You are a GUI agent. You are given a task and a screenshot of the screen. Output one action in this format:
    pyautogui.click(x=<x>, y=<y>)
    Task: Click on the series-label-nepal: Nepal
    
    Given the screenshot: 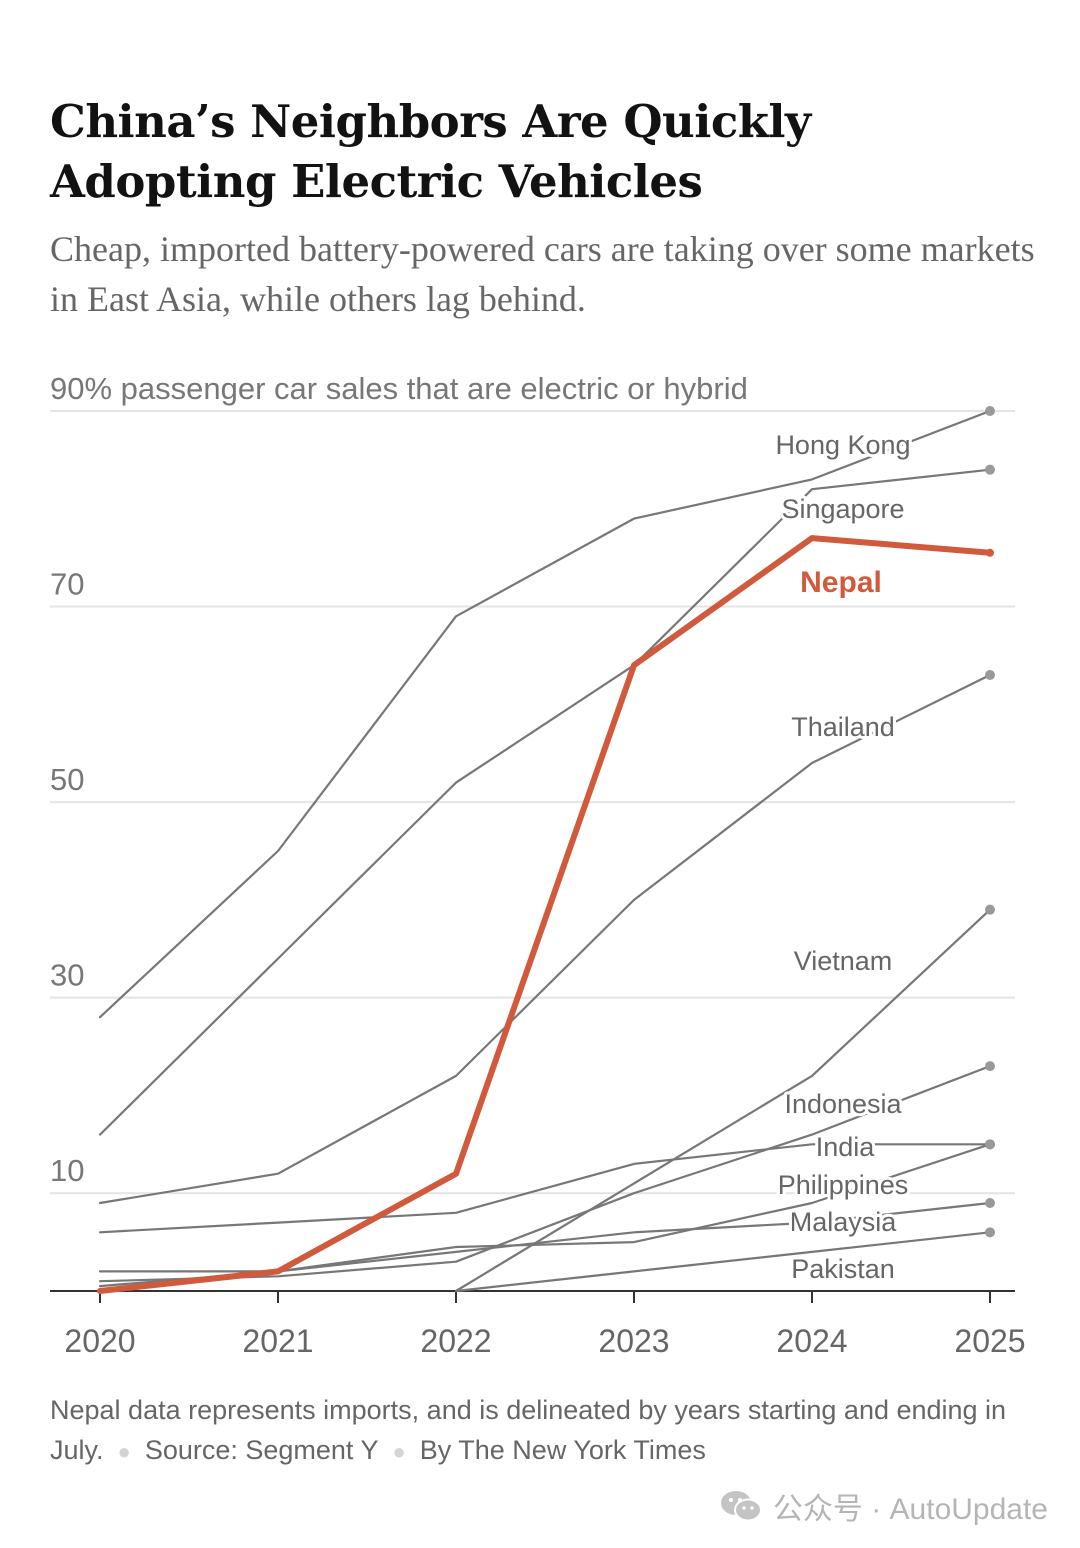 What is the action you would take?
    pyautogui.click(x=841, y=582)
    